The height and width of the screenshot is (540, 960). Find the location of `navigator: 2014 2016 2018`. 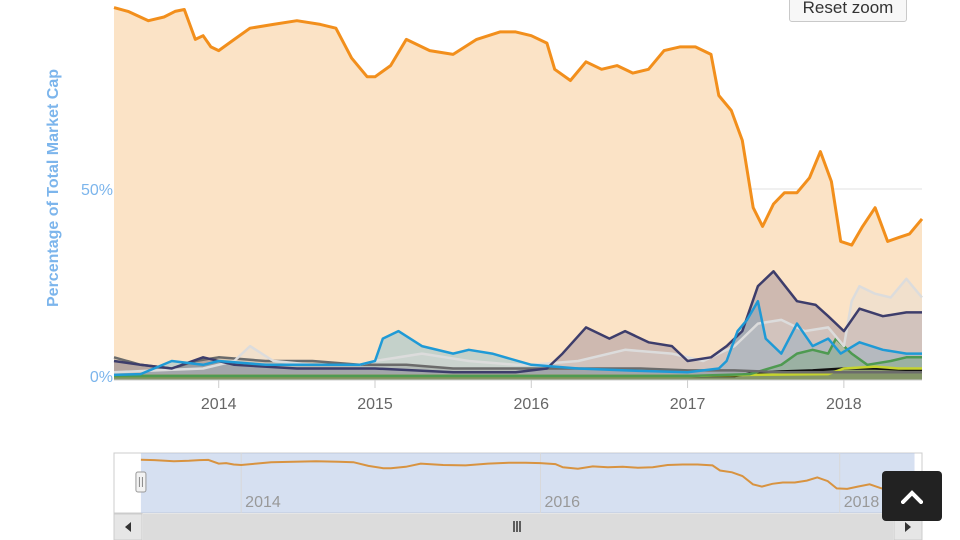

navigator: 2014 2016 2018 is located at coordinates (518, 483).